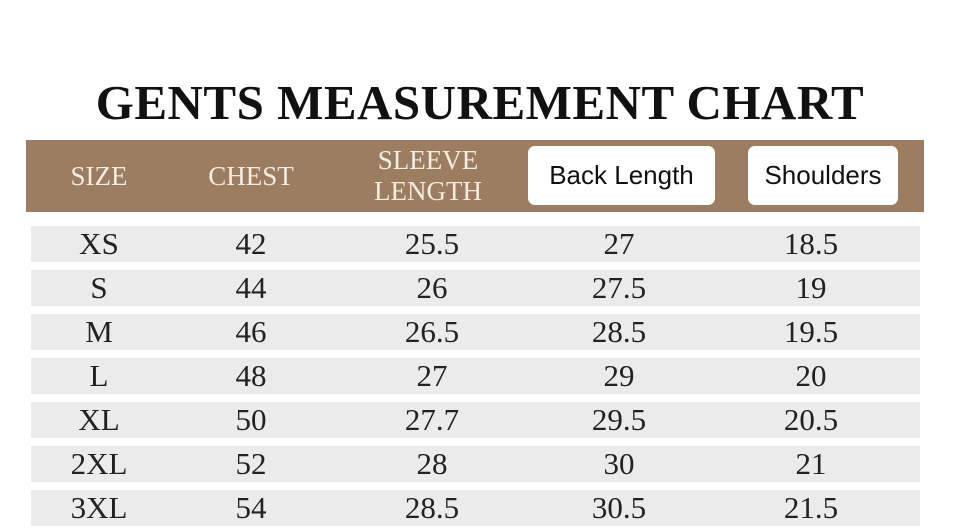 The image size is (960, 530). Describe the element at coordinates (432, 507) in the screenshot. I see `cell-sleeve-length: 28.5` at that location.